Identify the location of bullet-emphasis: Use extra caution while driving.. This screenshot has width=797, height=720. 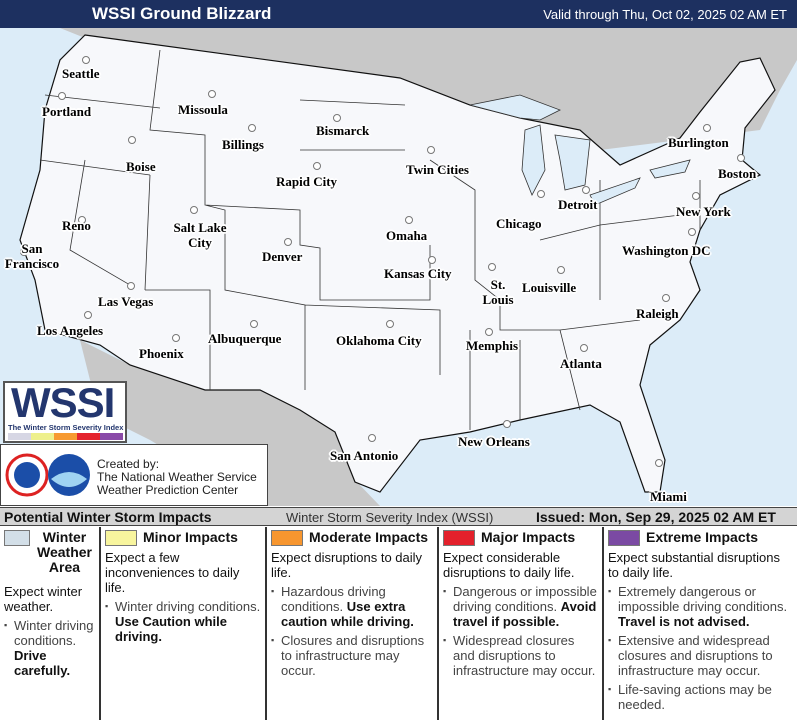
(347, 614).